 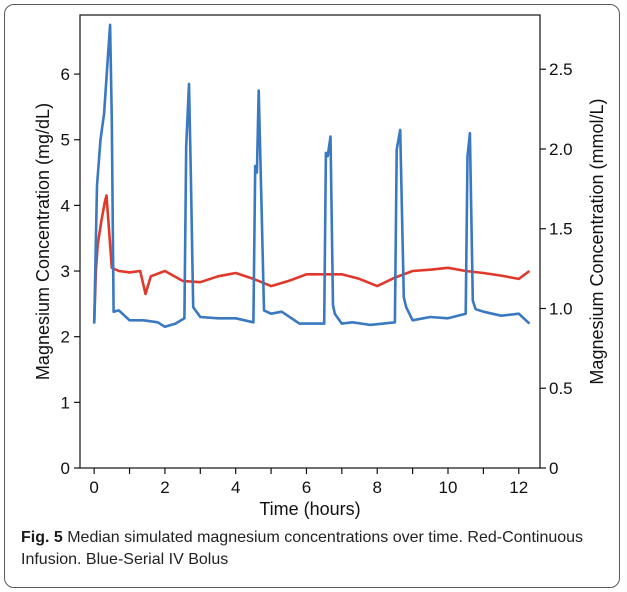 What do you see at coordinates (448, 487) in the screenshot?
I see `x-tick-label: 10` at bounding box center [448, 487].